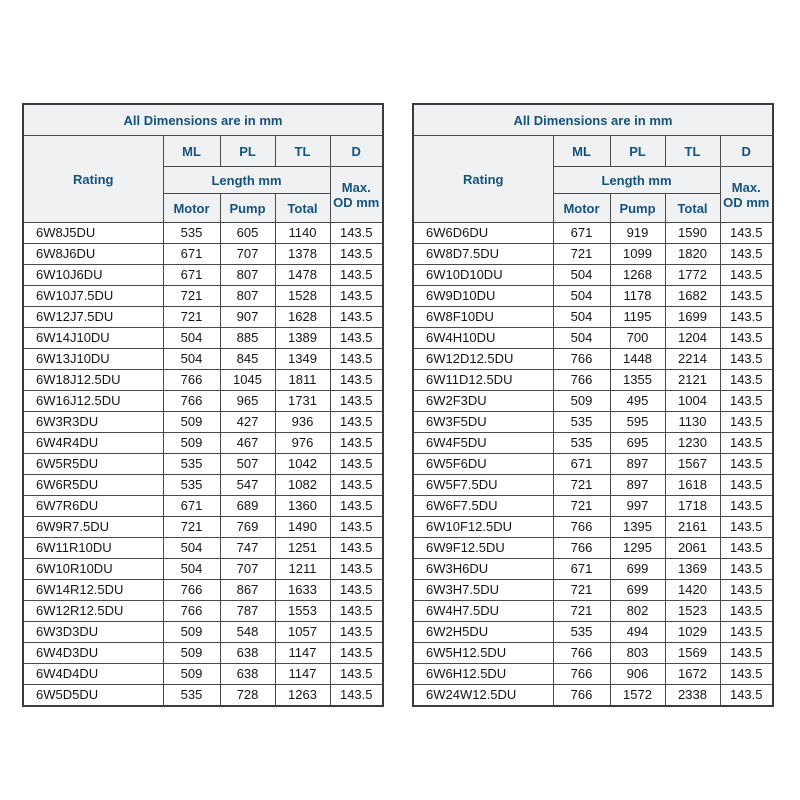 This screenshot has height=800, width=800. What do you see at coordinates (203, 527) in the screenshot?
I see `table-row: 6W9R7.5DU 721 769 1490 143.5` at bounding box center [203, 527].